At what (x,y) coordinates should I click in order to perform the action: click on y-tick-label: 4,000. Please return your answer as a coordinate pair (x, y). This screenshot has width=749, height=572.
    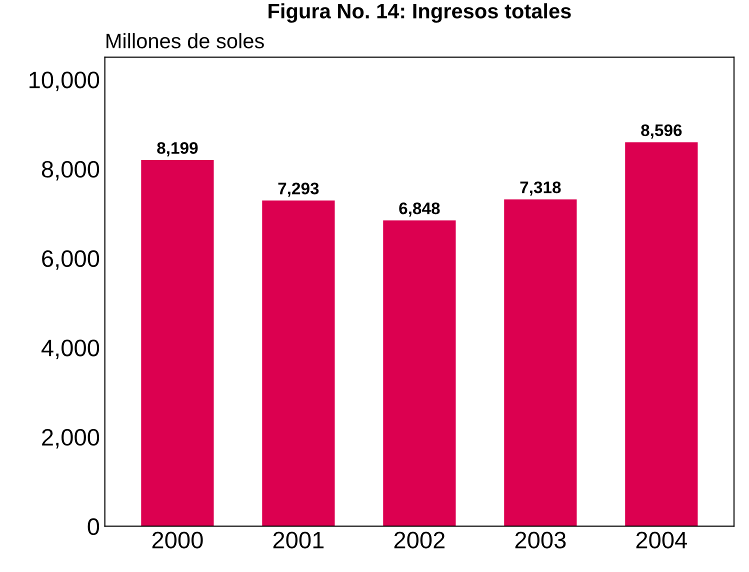
    Looking at the image, I should click on (70, 350).